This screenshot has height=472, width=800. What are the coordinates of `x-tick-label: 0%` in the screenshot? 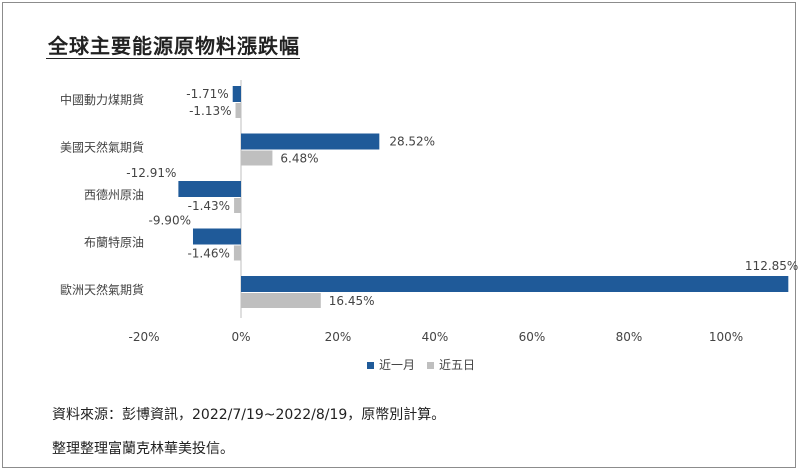 It's located at (240, 337).